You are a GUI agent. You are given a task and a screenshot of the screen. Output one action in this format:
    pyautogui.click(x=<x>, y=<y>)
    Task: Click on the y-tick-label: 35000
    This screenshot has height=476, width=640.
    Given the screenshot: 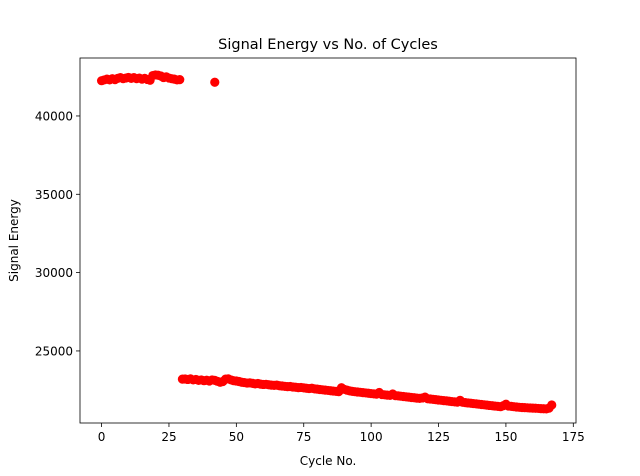 What is the action you would take?
    pyautogui.click(x=54, y=195)
    